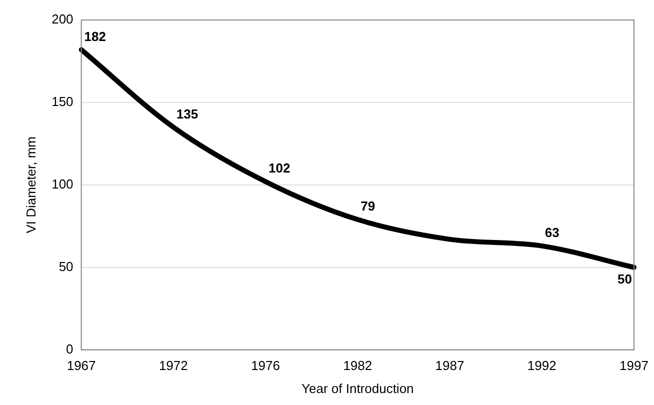  What do you see at coordinates (279, 168) in the screenshot?
I see `data-label: 102` at bounding box center [279, 168].